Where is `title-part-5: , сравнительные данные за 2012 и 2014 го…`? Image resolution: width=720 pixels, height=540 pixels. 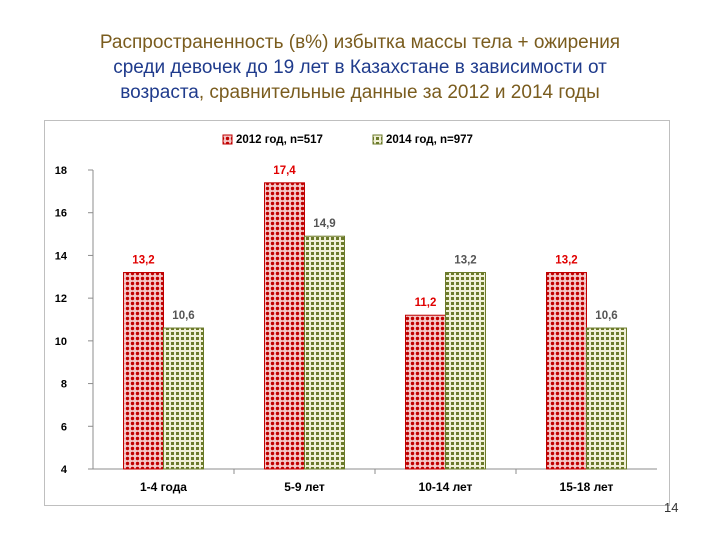 title-part-5: , сравнительные данные за 2012 и 2014 го… is located at coordinates (399, 92).